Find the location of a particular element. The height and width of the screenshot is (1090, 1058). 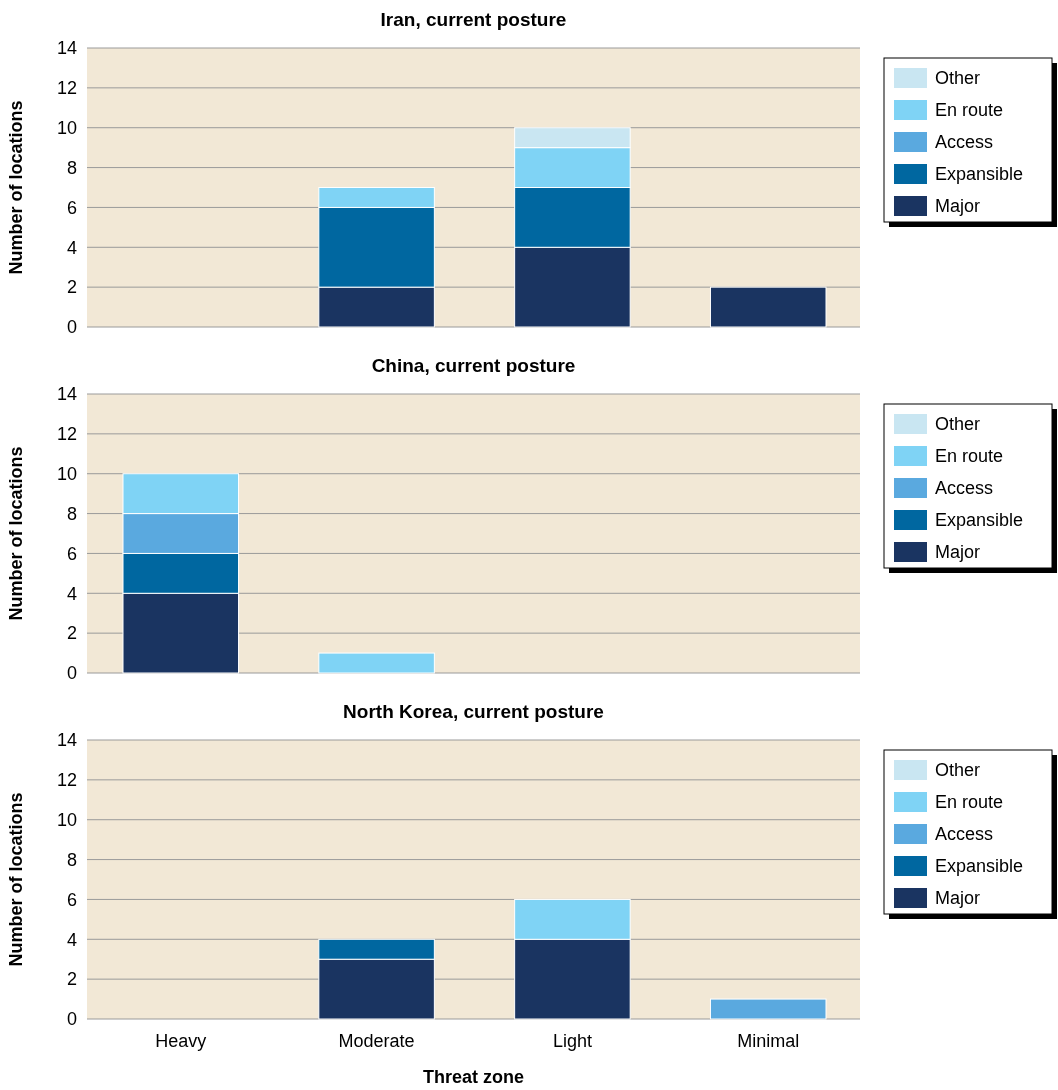

x-tick-label: Moderate is located at coordinates (376, 1041).